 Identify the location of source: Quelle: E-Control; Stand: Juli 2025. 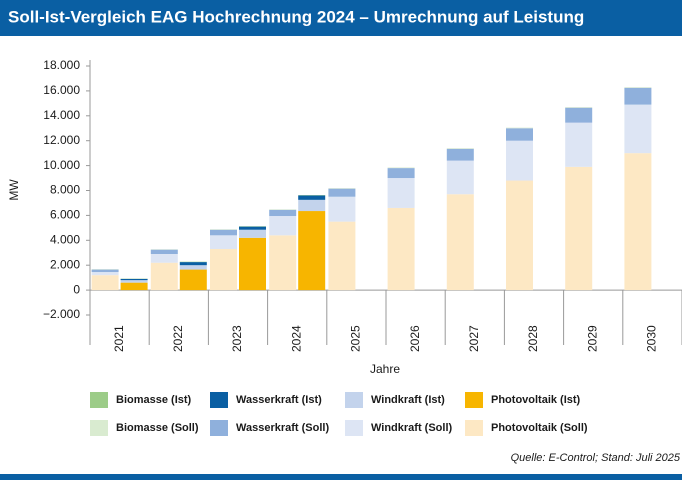
(596, 458).